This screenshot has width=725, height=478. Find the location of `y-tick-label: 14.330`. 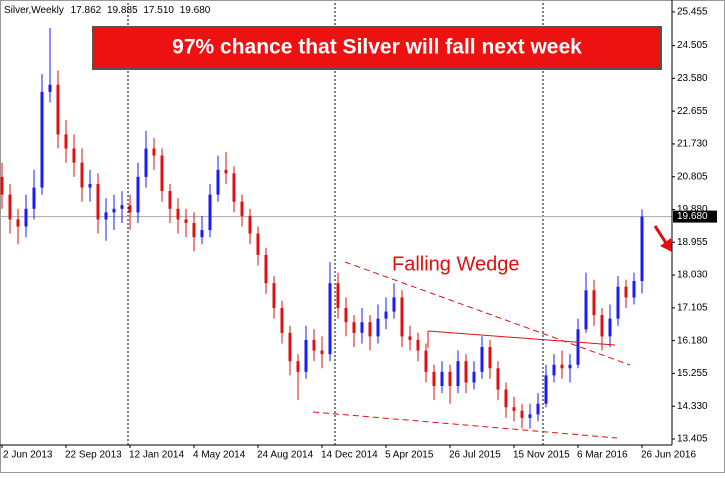

y-tick-label: 14.330 is located at coordinates (692, 406).